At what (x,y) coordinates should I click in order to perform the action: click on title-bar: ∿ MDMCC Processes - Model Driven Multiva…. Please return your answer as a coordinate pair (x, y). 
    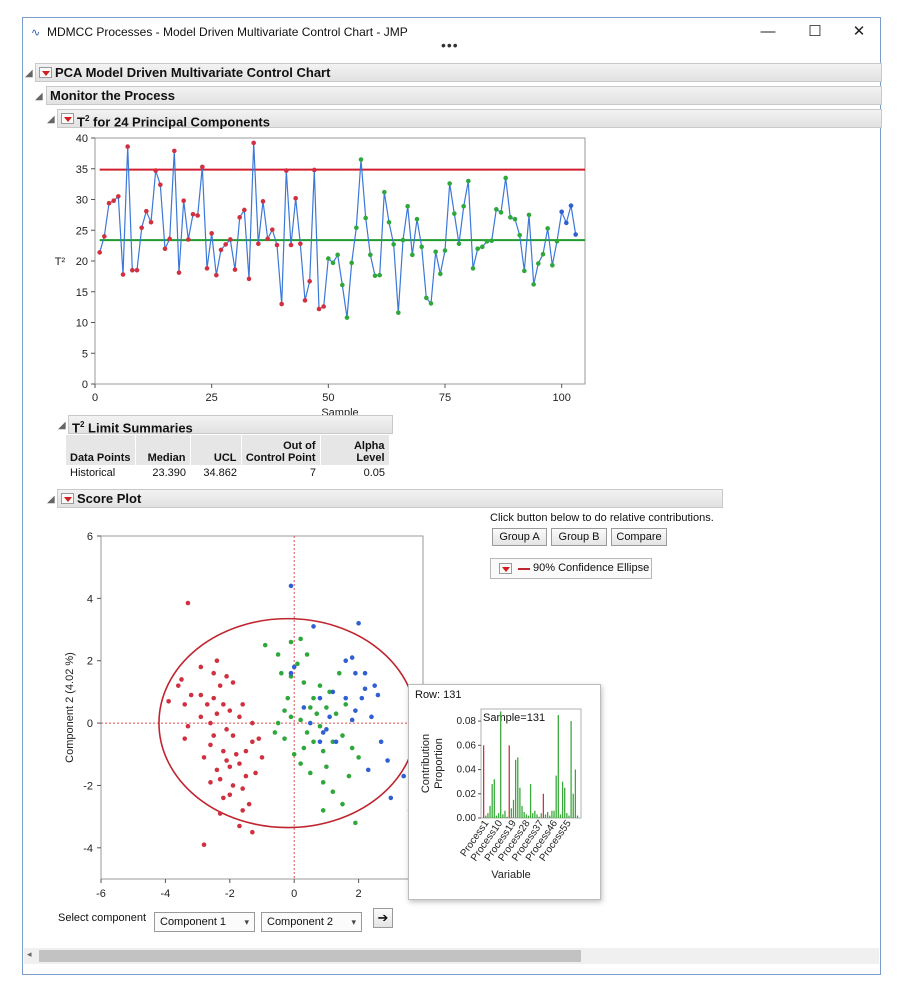
    Looking at the image, I should click on (451, 35).